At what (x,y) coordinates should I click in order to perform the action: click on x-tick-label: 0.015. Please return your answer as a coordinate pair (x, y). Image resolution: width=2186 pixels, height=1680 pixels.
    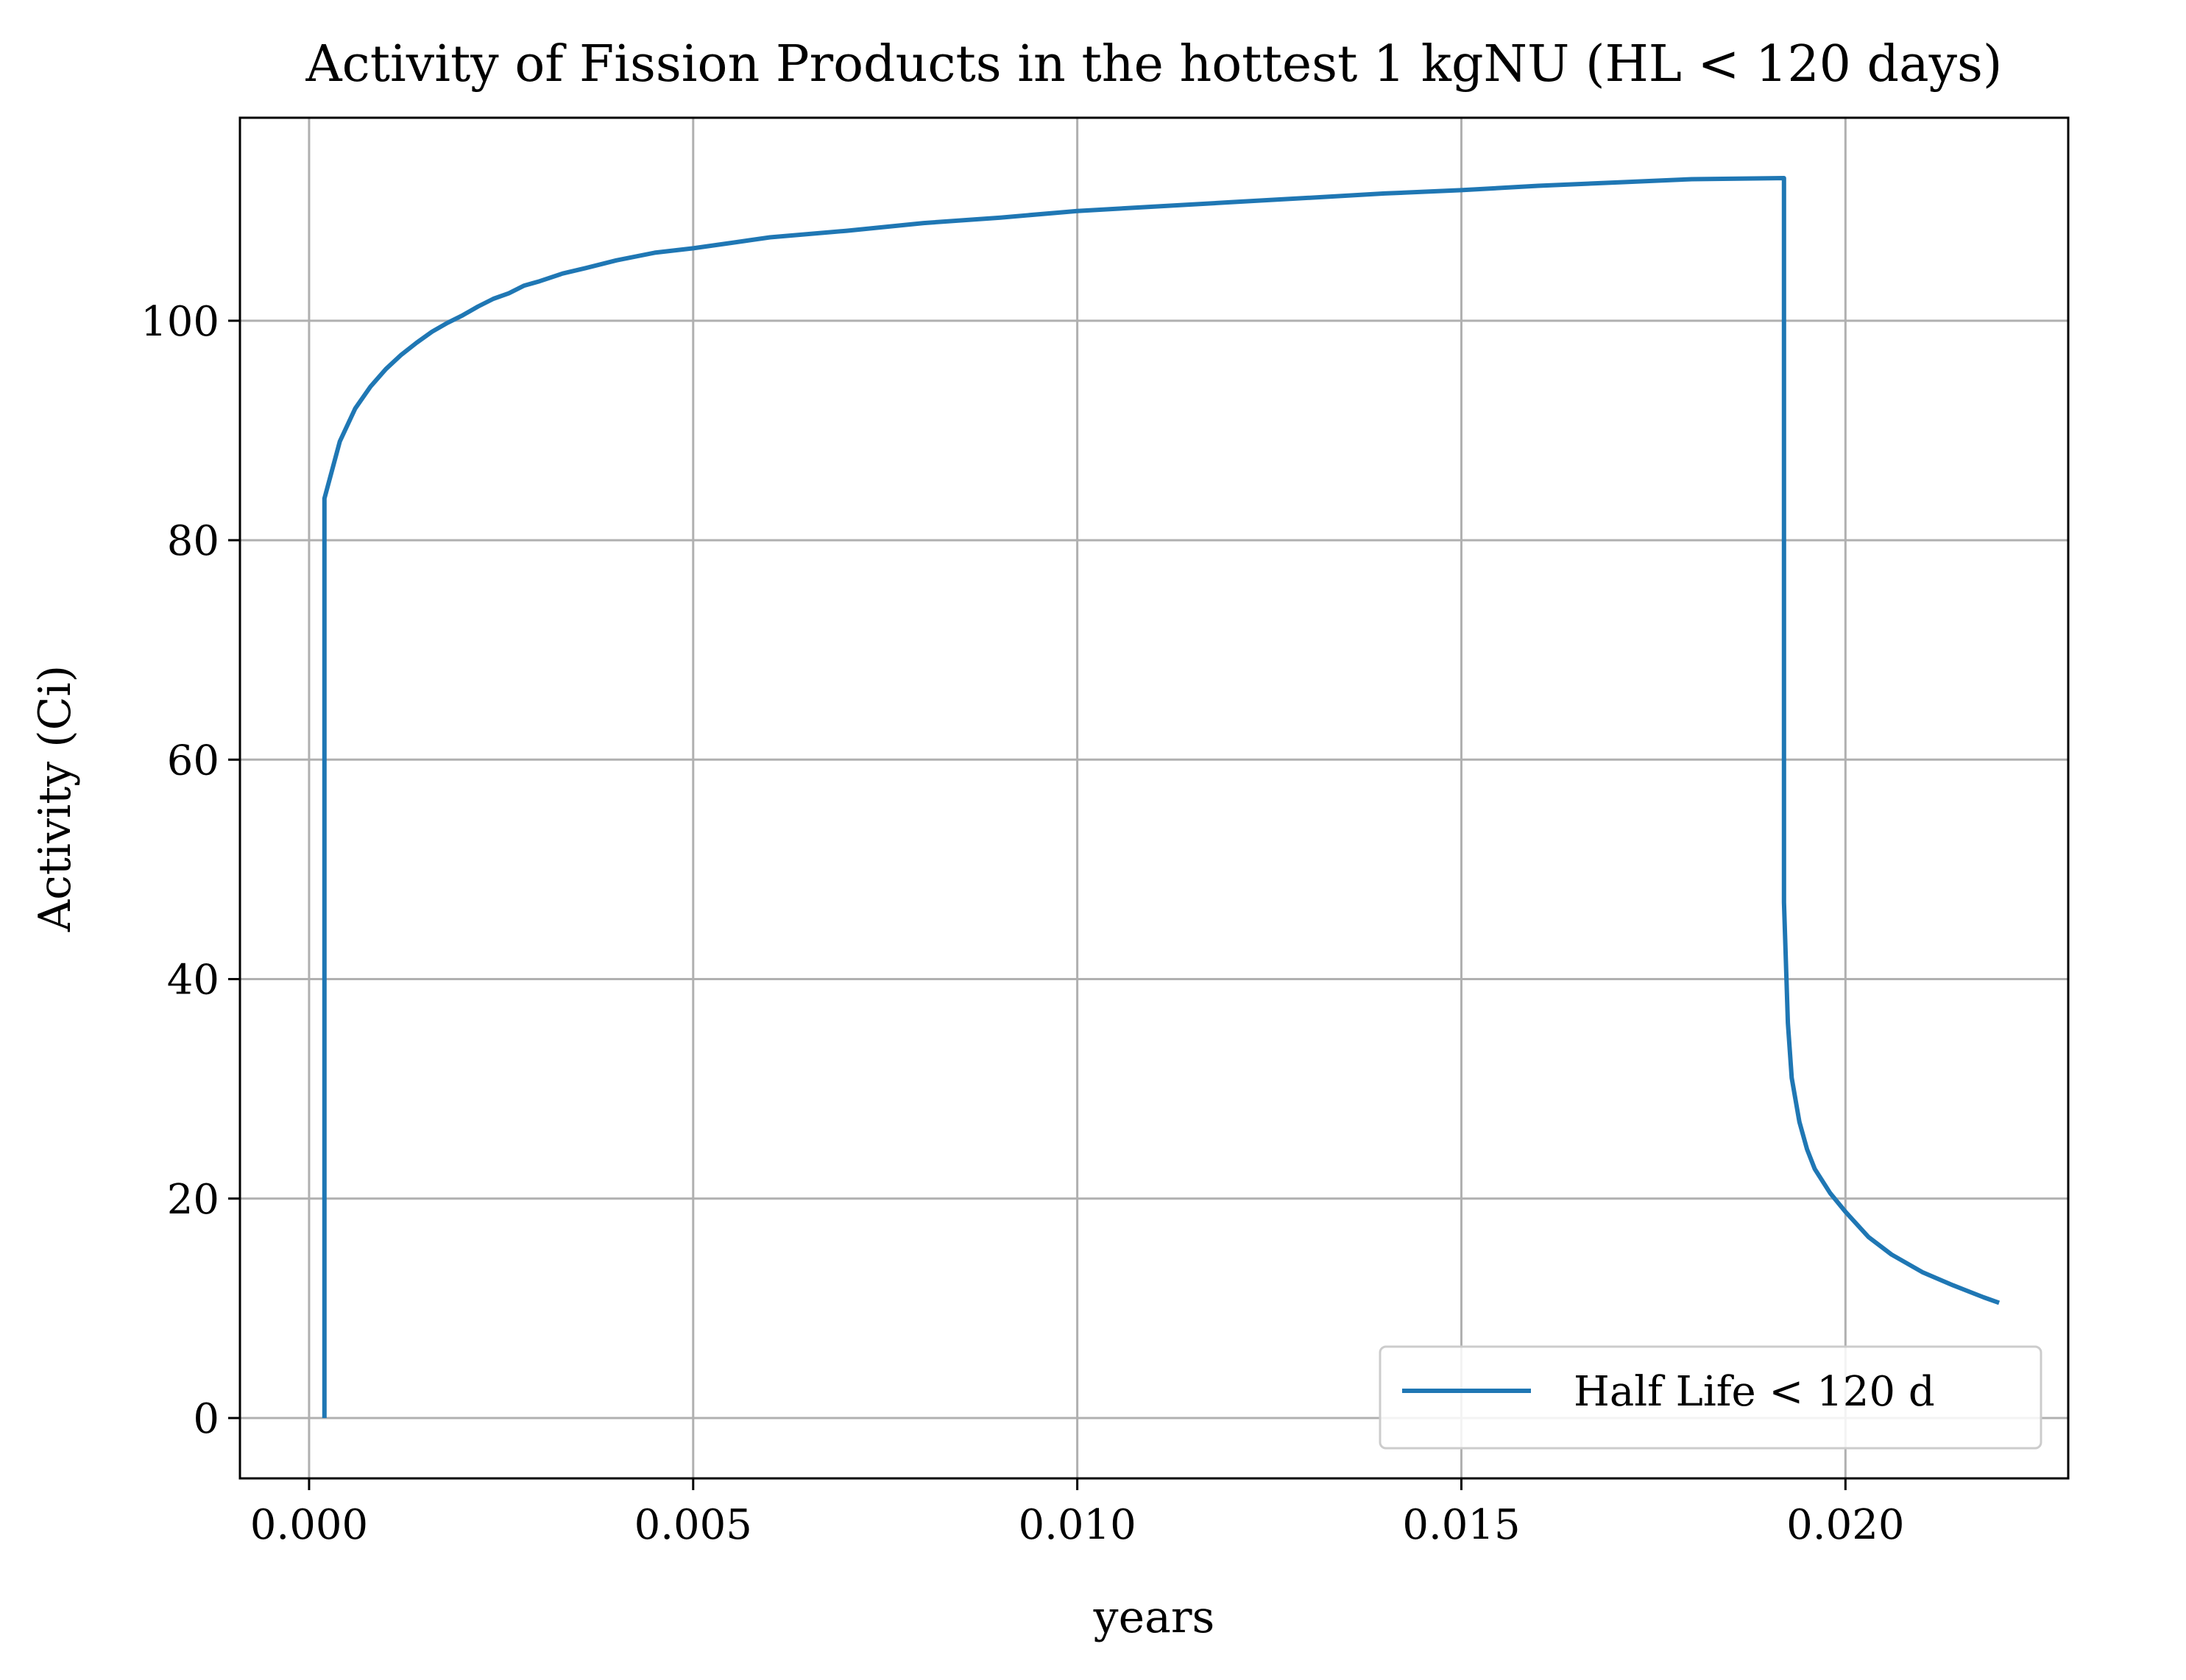
    Looking at the image, I should click on (1461, 1525).